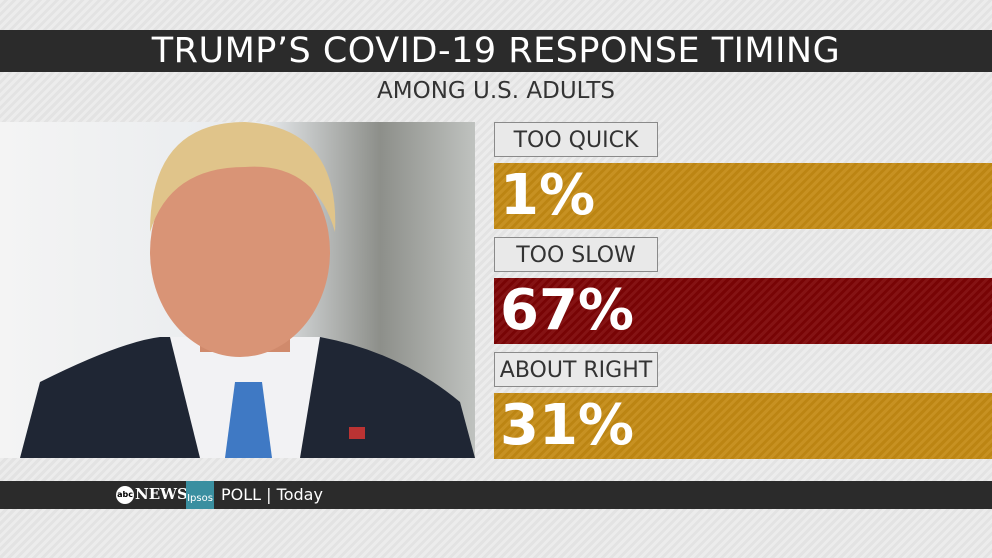 The image size is (992, 558). What do you see at coordinates (496, 51) in the screenshot?
I see `title: TRUMP’S COVID-19 RESPONSE TIMING` at bounding box center [496, 51].